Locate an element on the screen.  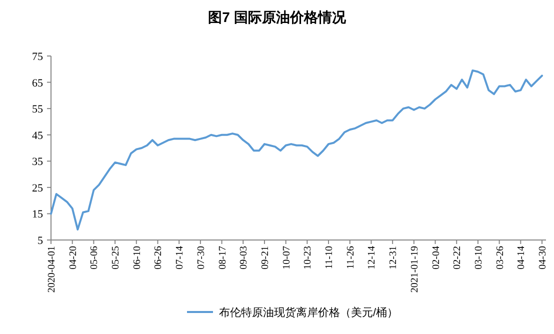
y-tick-label: 55 is located at coordinates (38, 110).